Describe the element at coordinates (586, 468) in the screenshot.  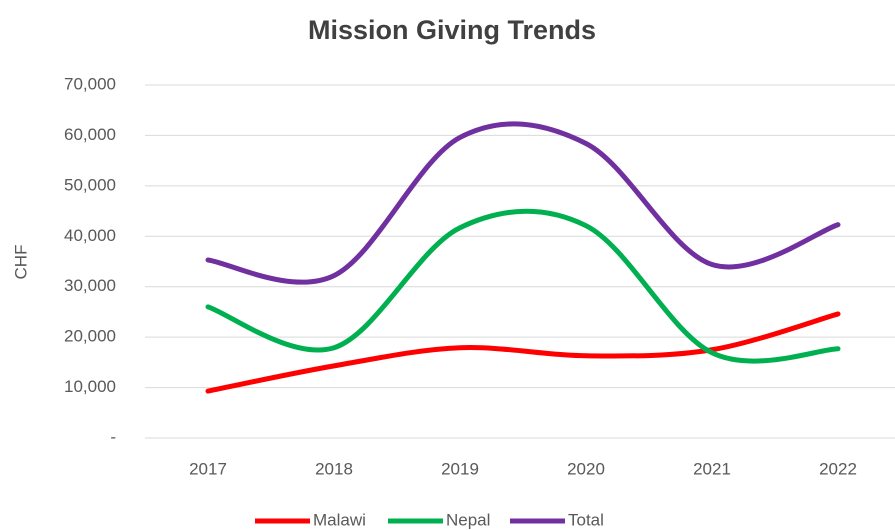
I see `x-tick-label: 2020` at that location.